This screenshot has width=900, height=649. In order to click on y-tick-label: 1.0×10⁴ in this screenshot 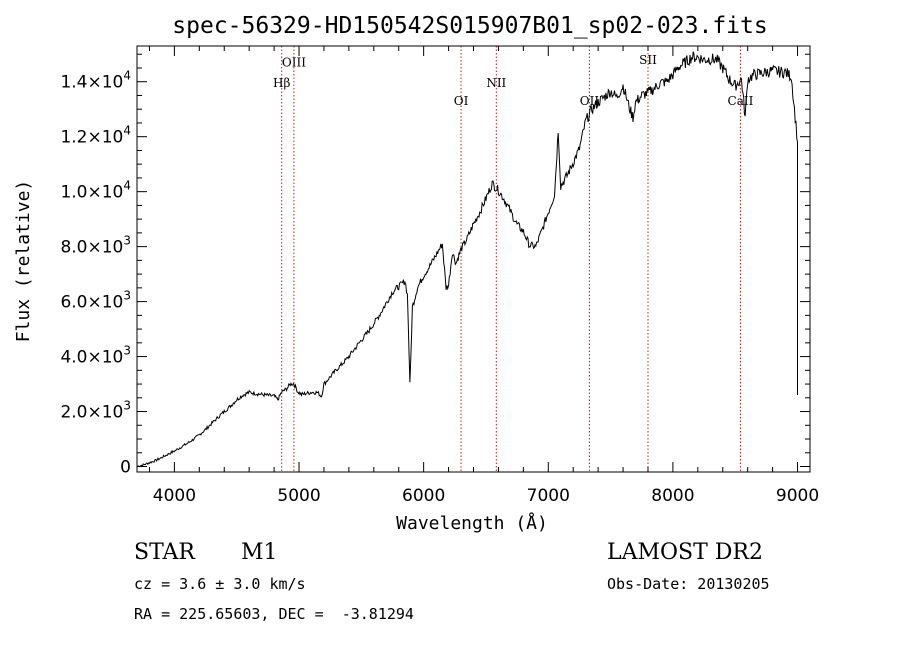, I will do `click(95, 191)`.